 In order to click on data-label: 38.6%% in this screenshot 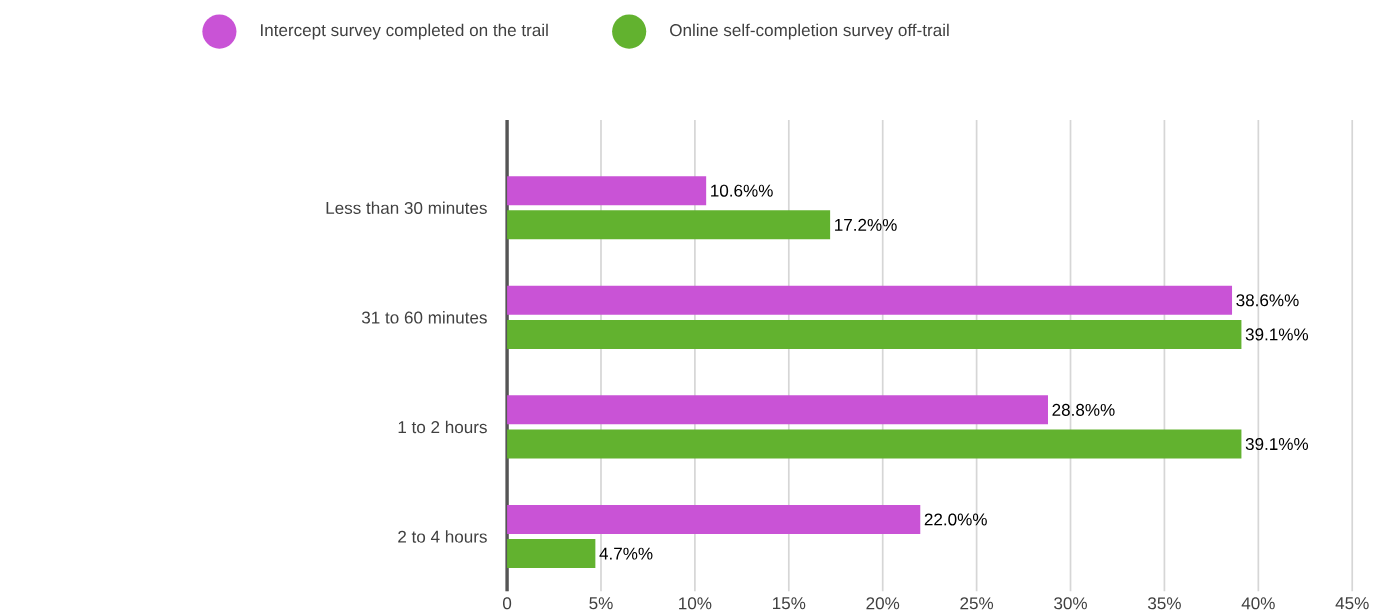, I will do `click(1267, 300)`.